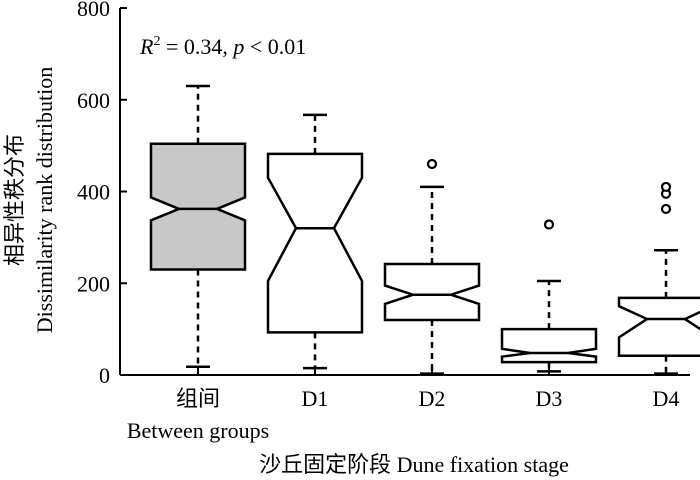 Image resolution: width=700 pixels, height=480 pixels. What do you see at coordinates (198, 398) in the screenshot?
I see `x-tick-label: 组间` at bounding box center [198, 398].